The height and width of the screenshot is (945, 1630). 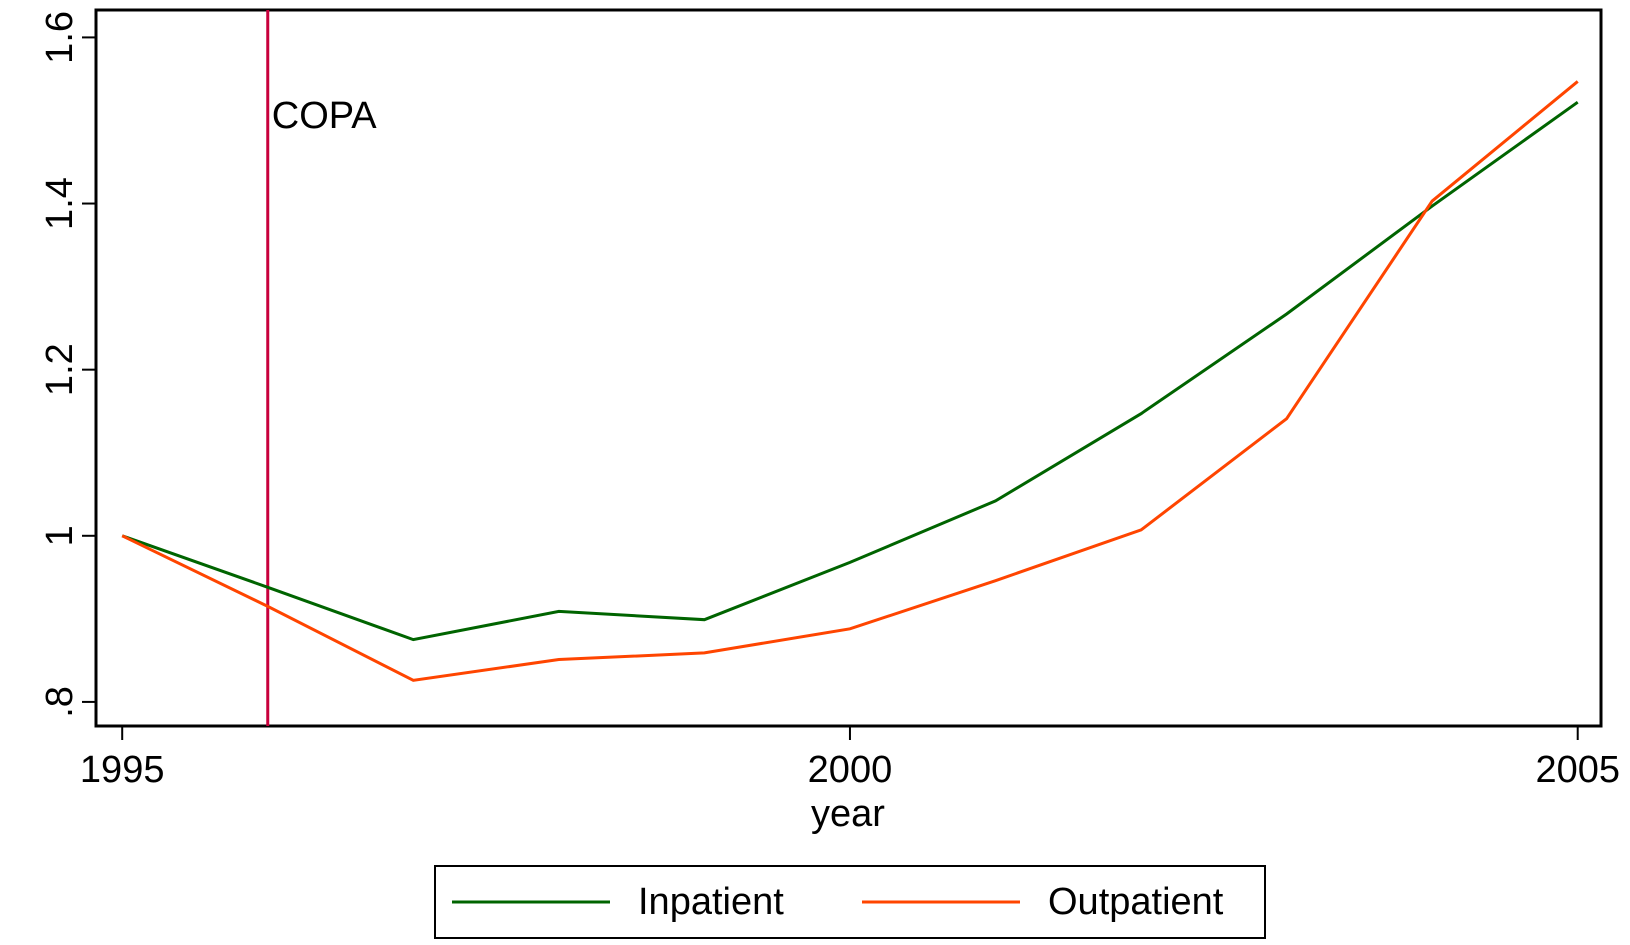 I want to click on x-axis-label: year, so click(x=848, y=814).